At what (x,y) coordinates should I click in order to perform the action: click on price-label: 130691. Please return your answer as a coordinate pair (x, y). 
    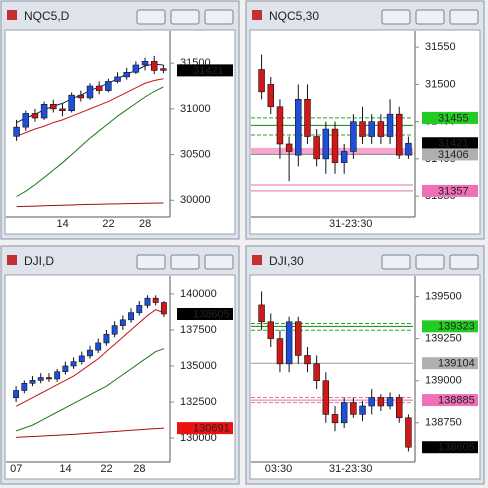
    Looking at the image, I should click on (211, 429).